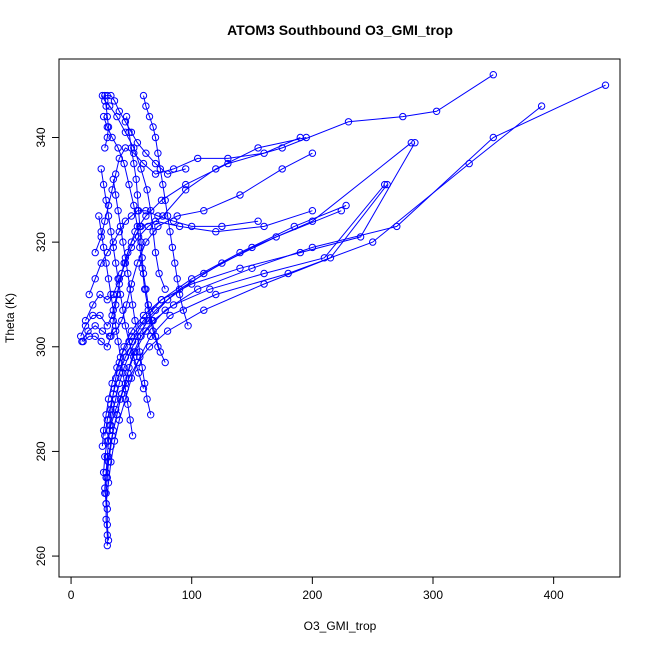 This screenshot has height=650, width=650. What do you see at coordinates (41, 451) in the screenshot?
I see `y-tick-label: 280` at bounding box center [41, 451].